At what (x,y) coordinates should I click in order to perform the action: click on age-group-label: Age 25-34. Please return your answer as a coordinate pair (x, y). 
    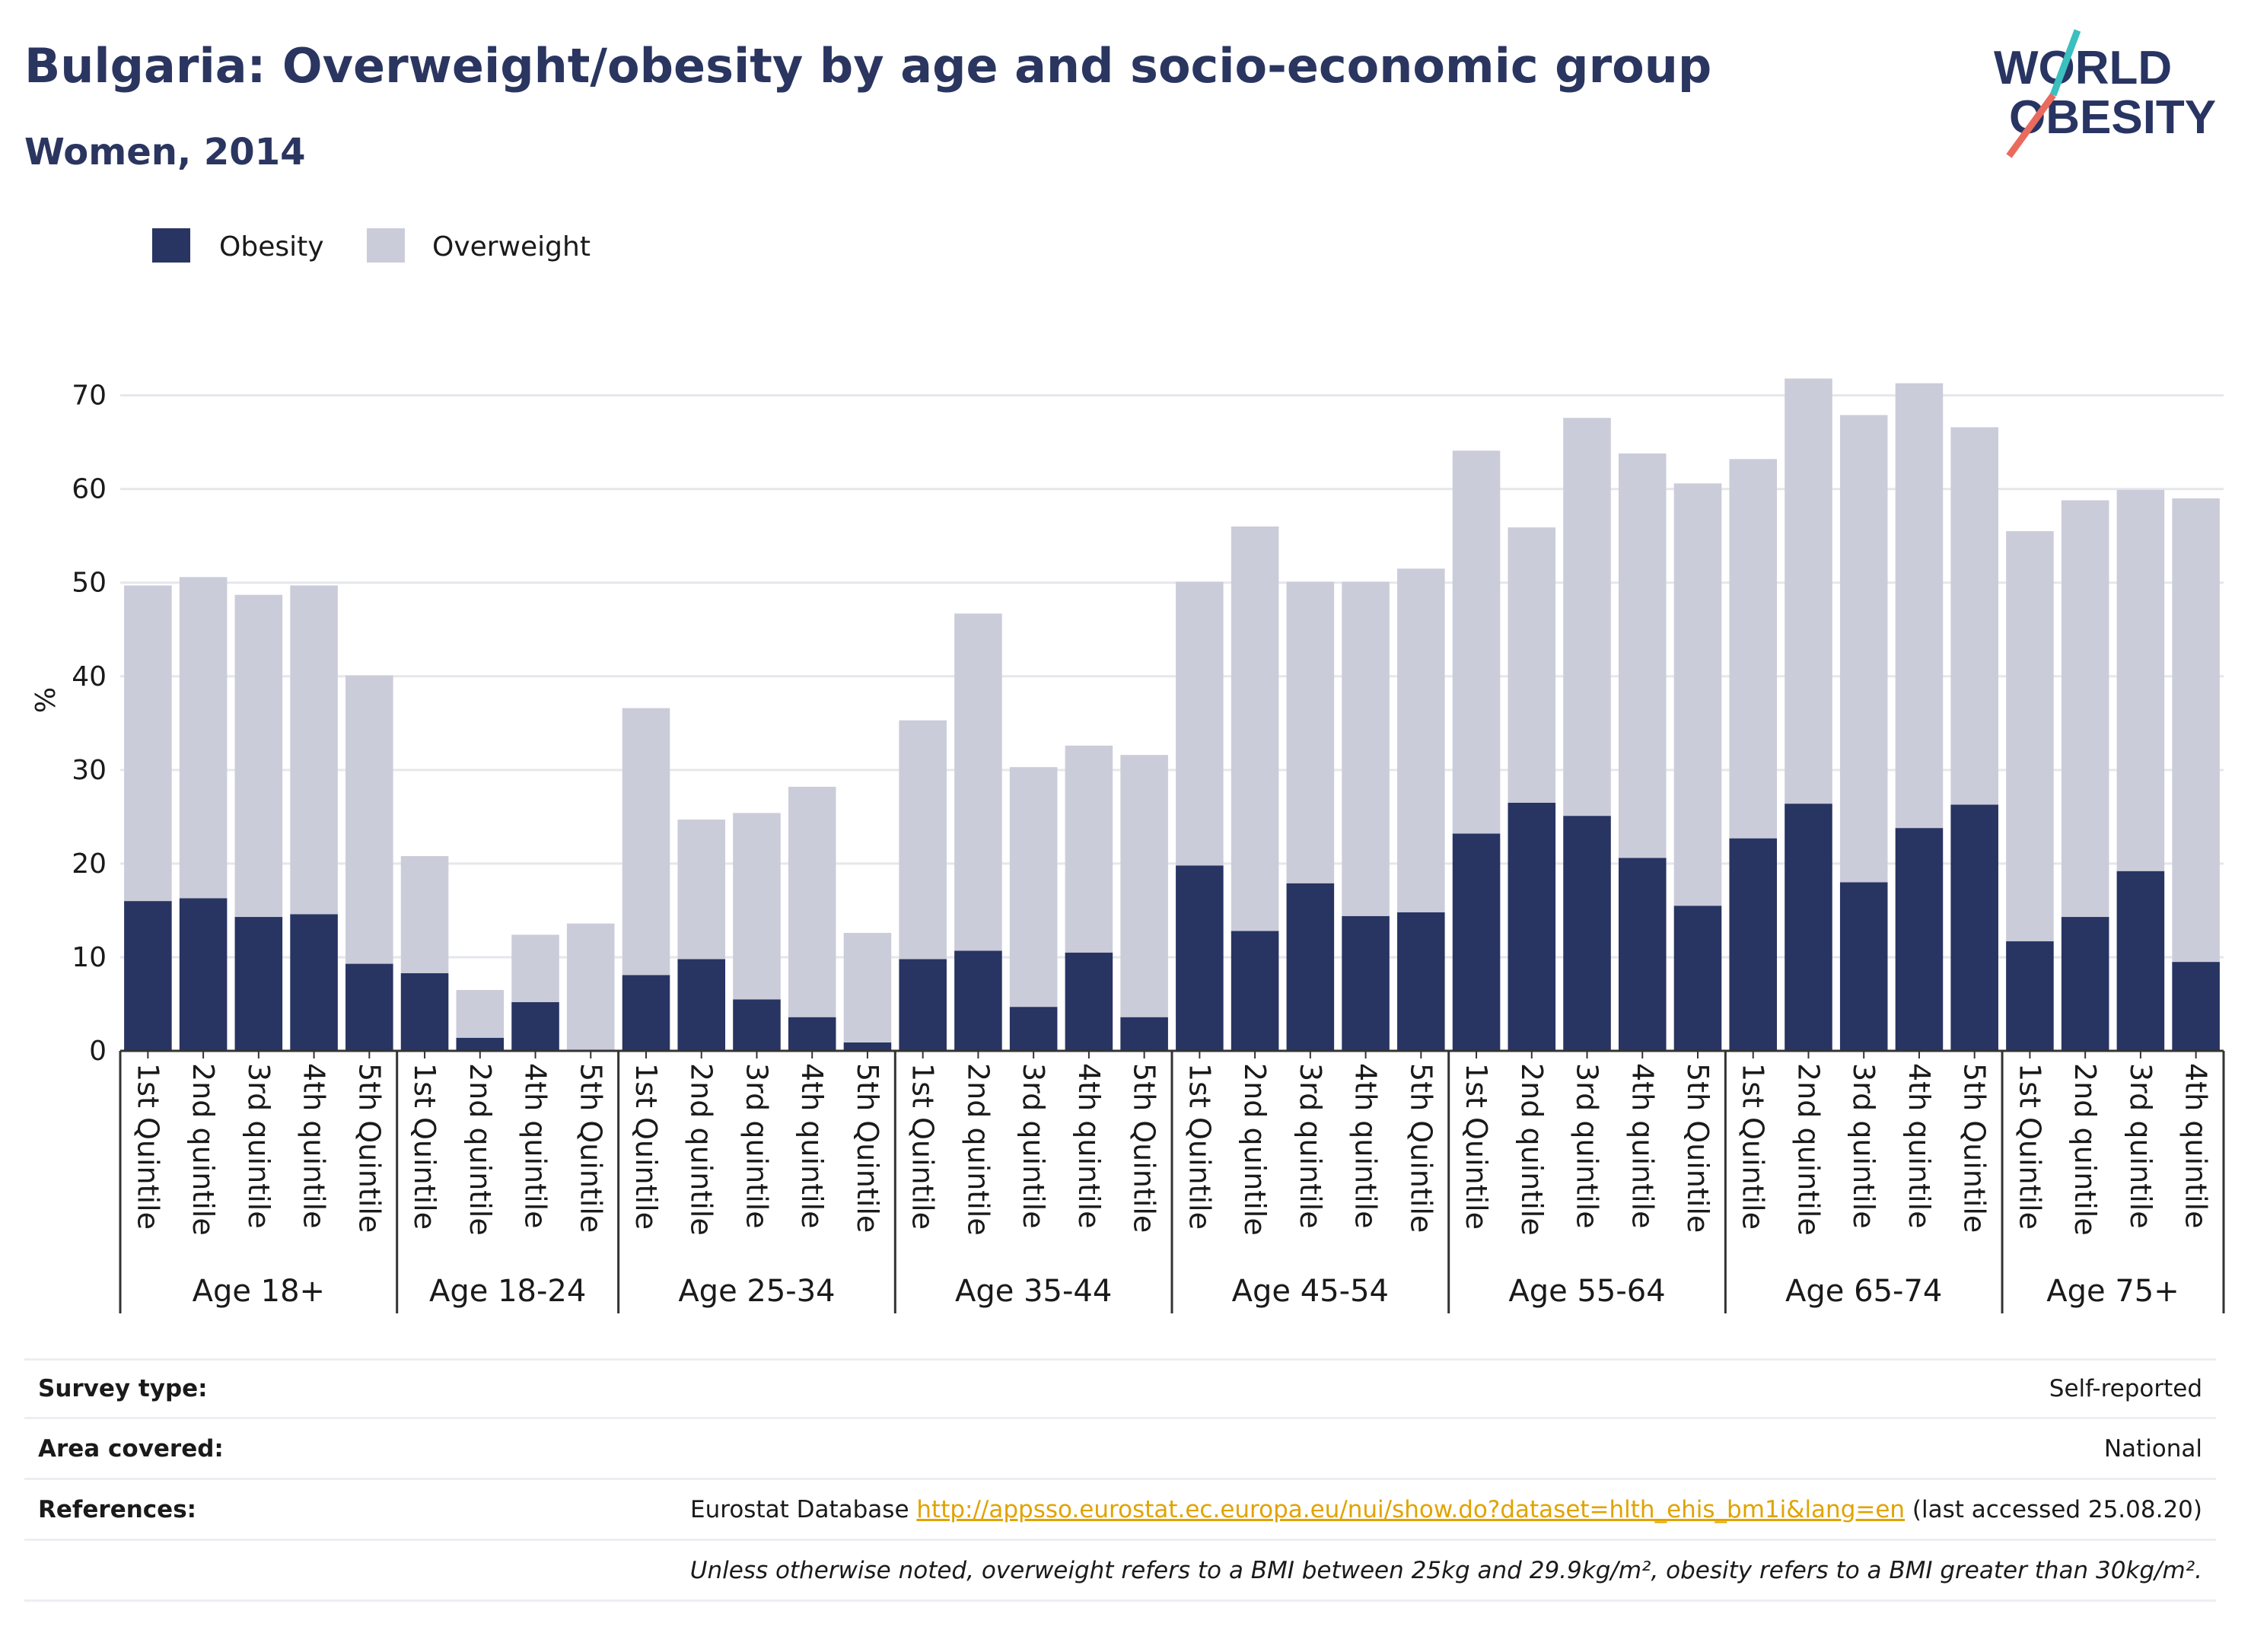
    Looking at the image, I should click on (756, 1291).